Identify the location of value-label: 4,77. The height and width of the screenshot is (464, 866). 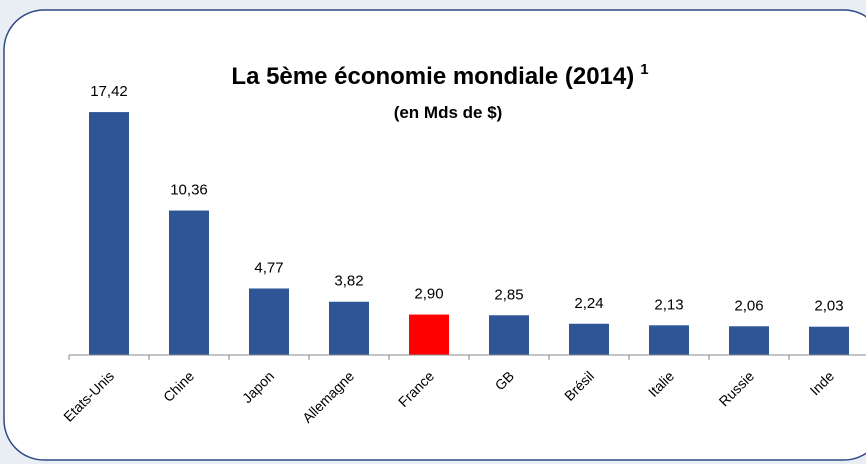
(268, 267).